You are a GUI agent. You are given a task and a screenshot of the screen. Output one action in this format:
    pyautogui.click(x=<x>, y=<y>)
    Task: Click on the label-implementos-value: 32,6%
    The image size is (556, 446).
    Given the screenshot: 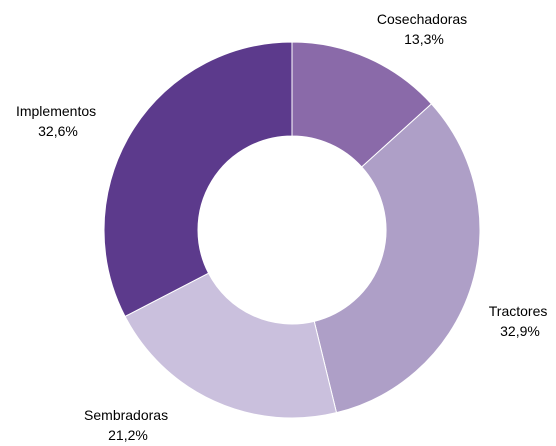 What is the action you would take?
    pyautogui.click(x=58, y=131)
    